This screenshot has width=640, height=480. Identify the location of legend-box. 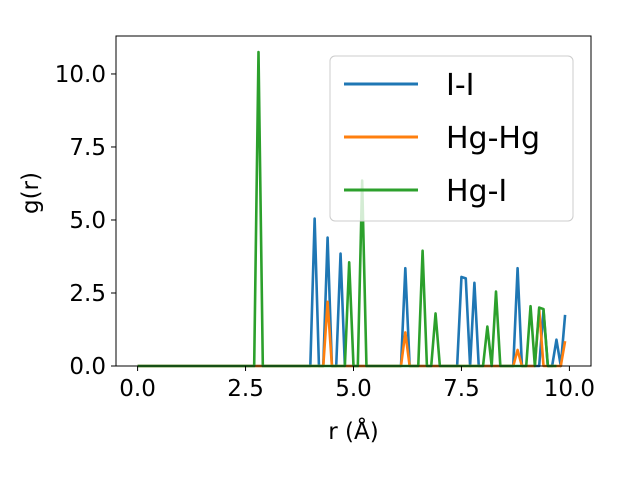
(451, 138).